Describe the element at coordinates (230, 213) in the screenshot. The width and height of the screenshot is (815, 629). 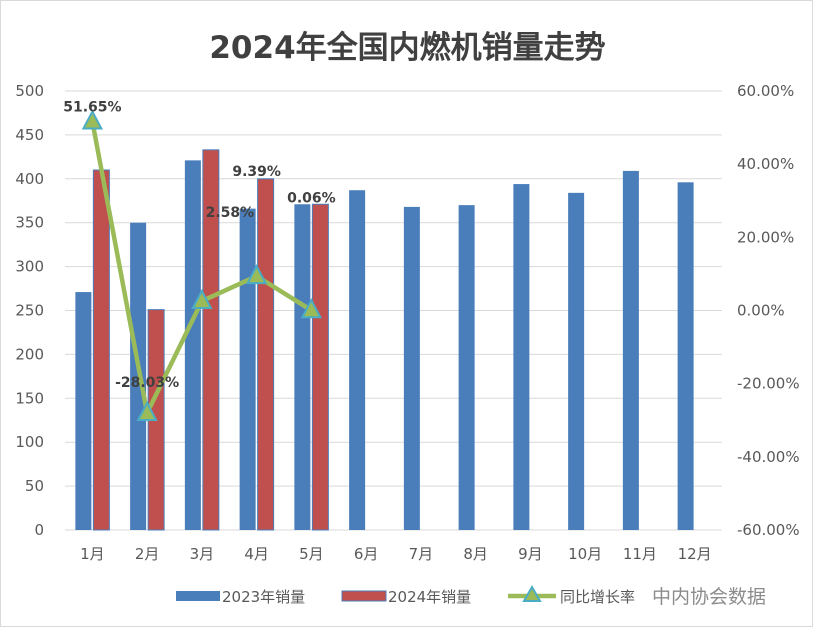
I see `growth-data-label: 2.58%` at that location.